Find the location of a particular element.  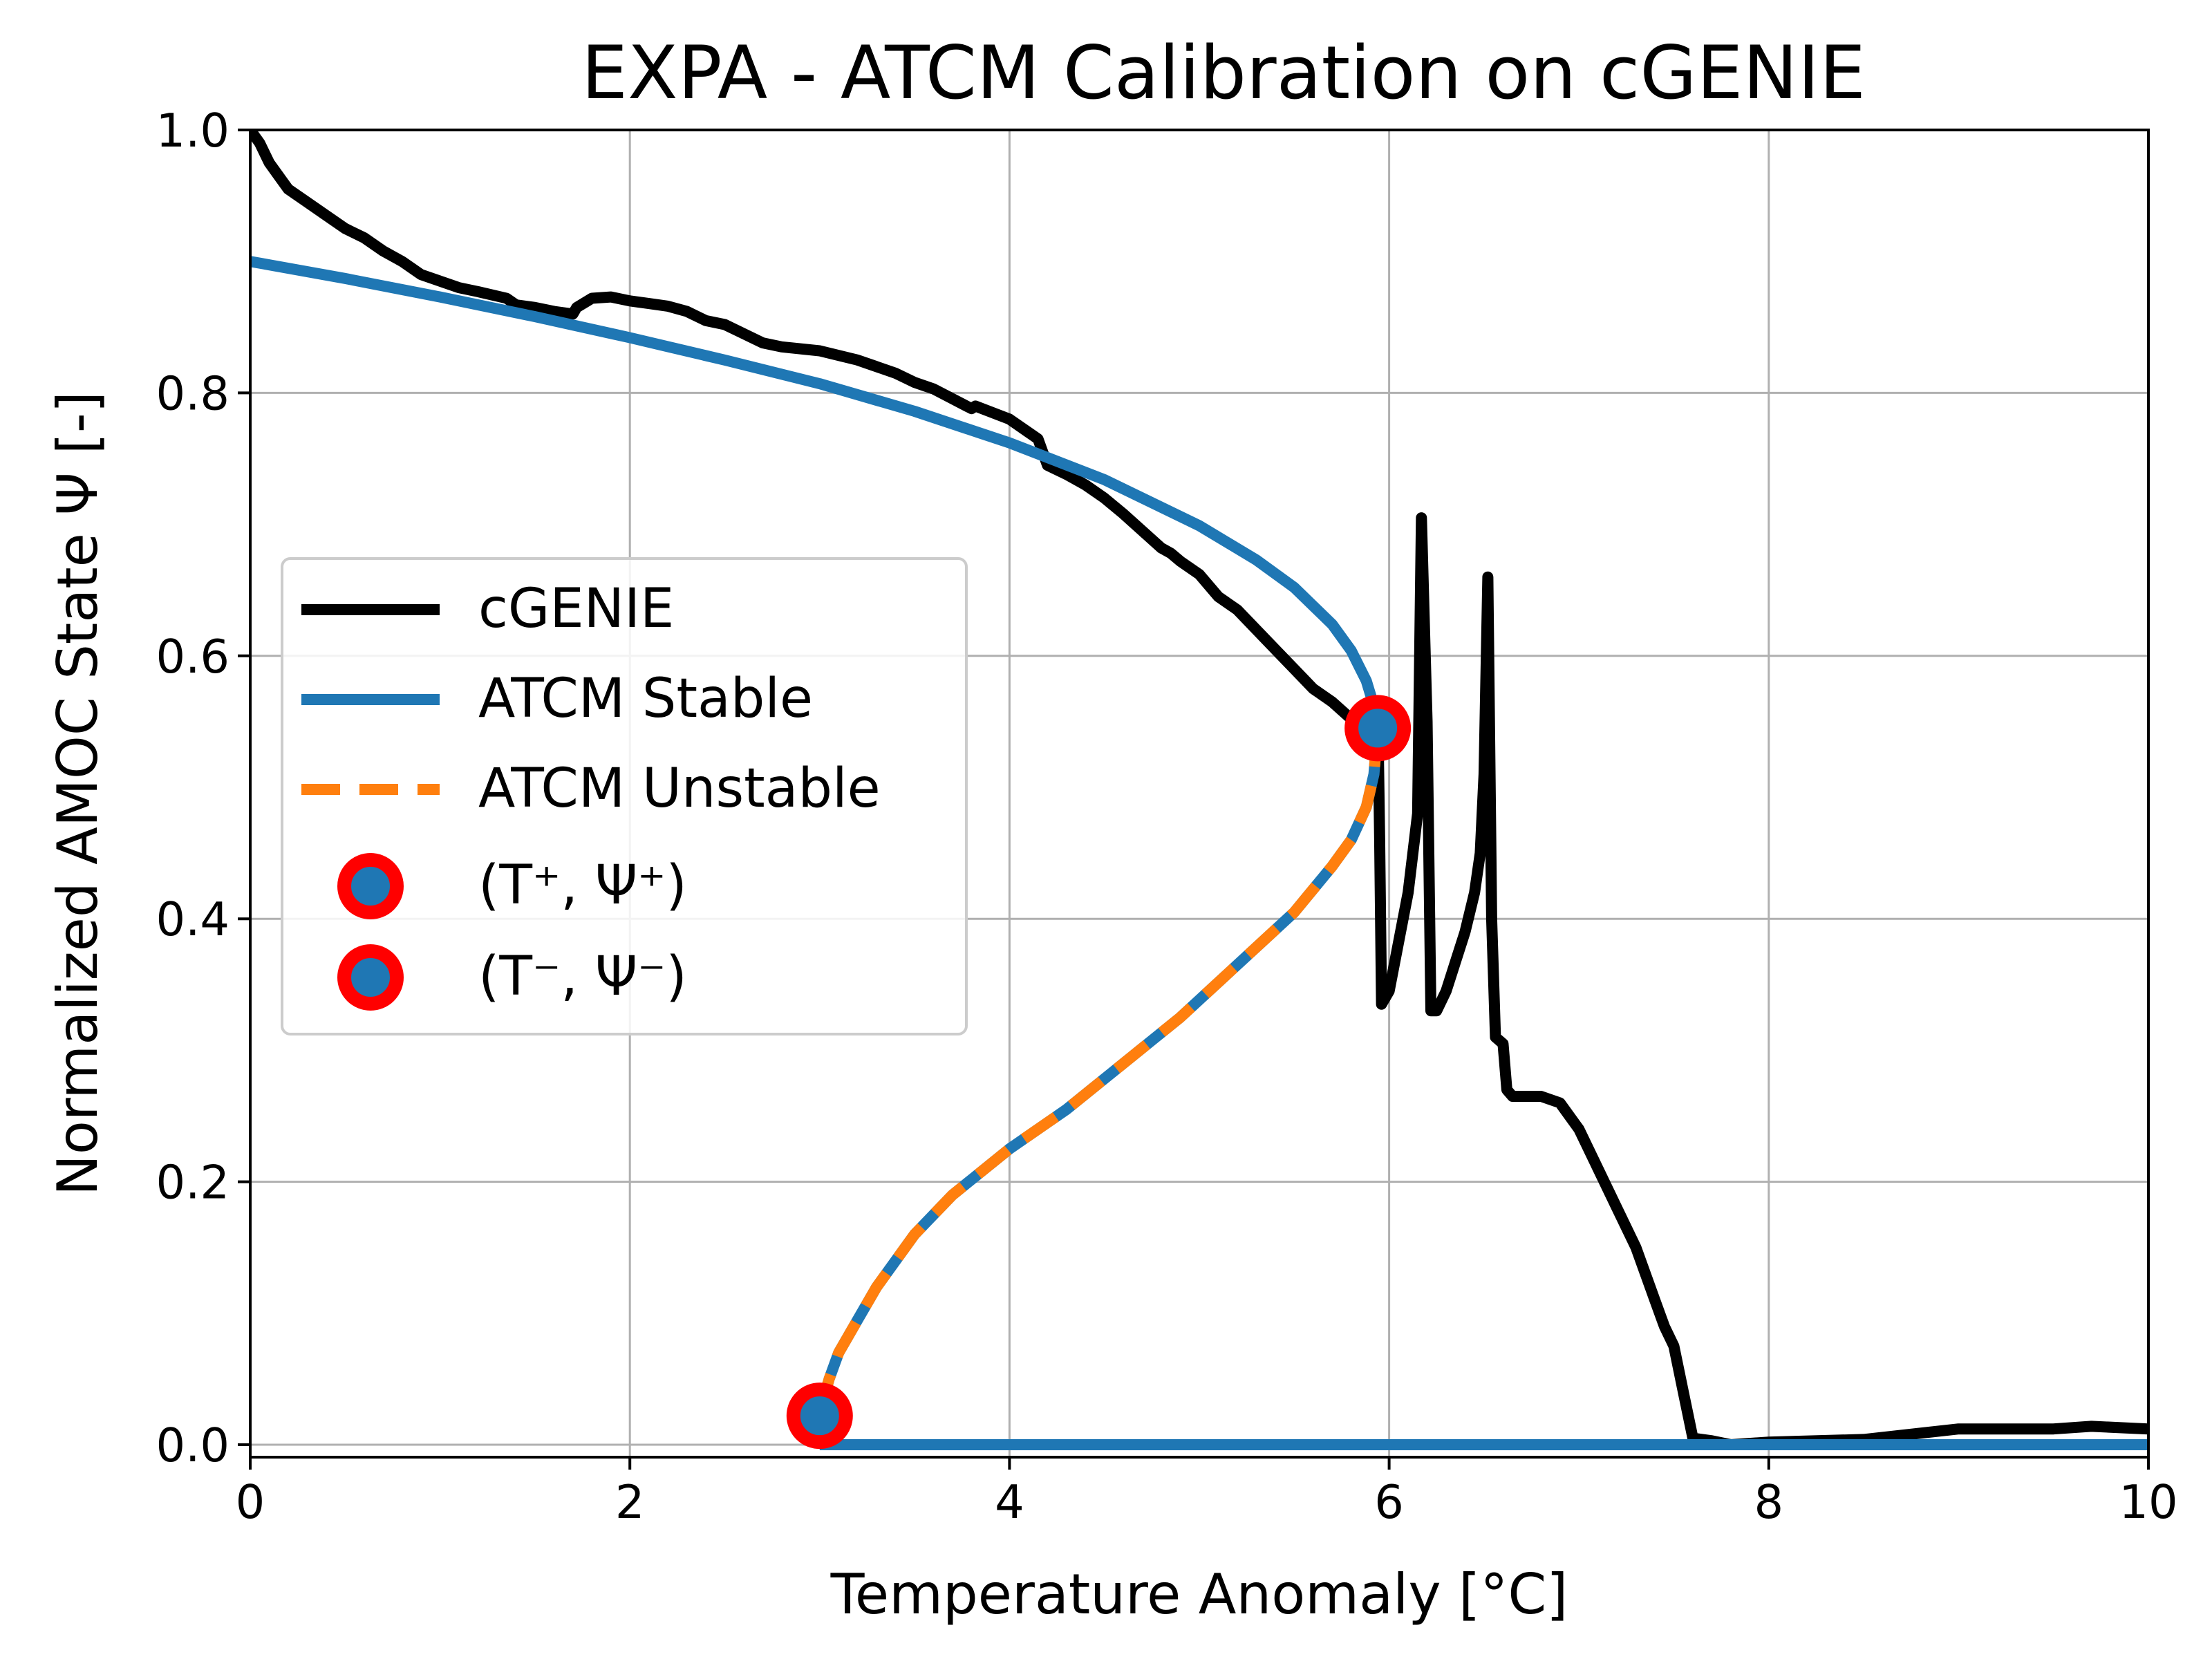

y-tick-label: 0.8 is located at coordinates (192, 393).